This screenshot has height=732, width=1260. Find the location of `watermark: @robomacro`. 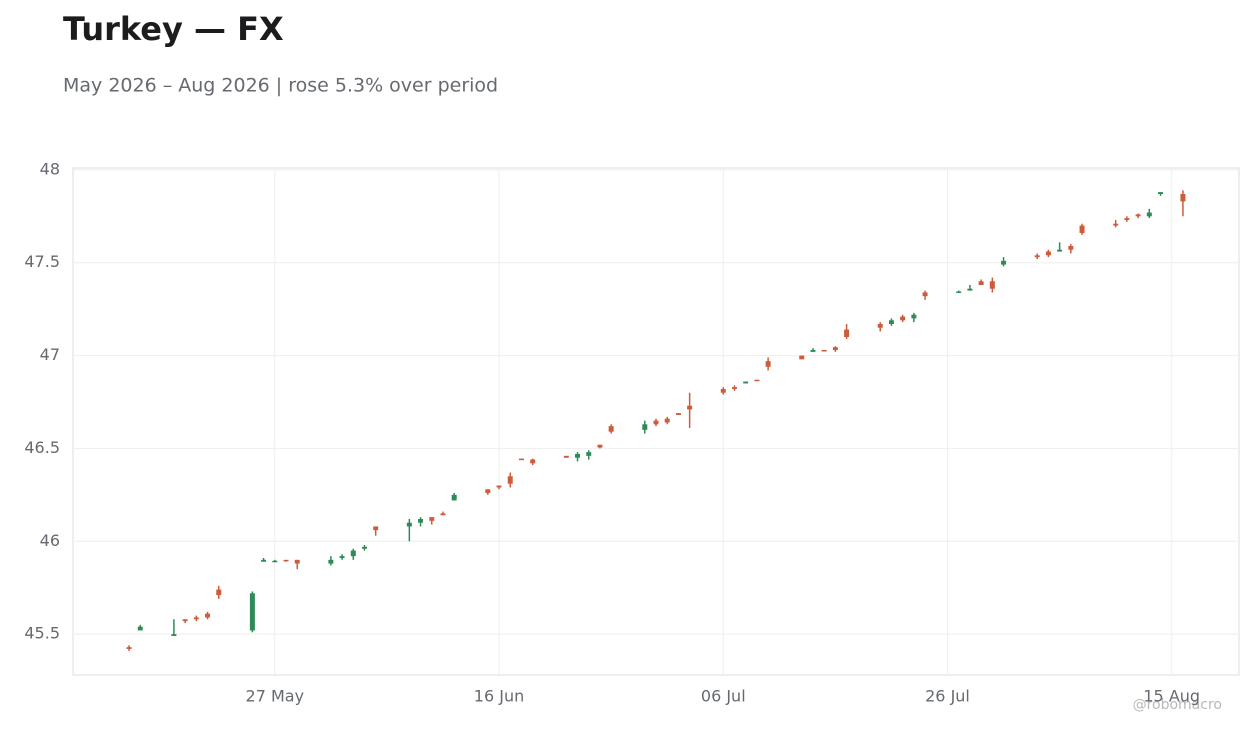

watermark: @robomacro is located at coordinates (1177, 705).